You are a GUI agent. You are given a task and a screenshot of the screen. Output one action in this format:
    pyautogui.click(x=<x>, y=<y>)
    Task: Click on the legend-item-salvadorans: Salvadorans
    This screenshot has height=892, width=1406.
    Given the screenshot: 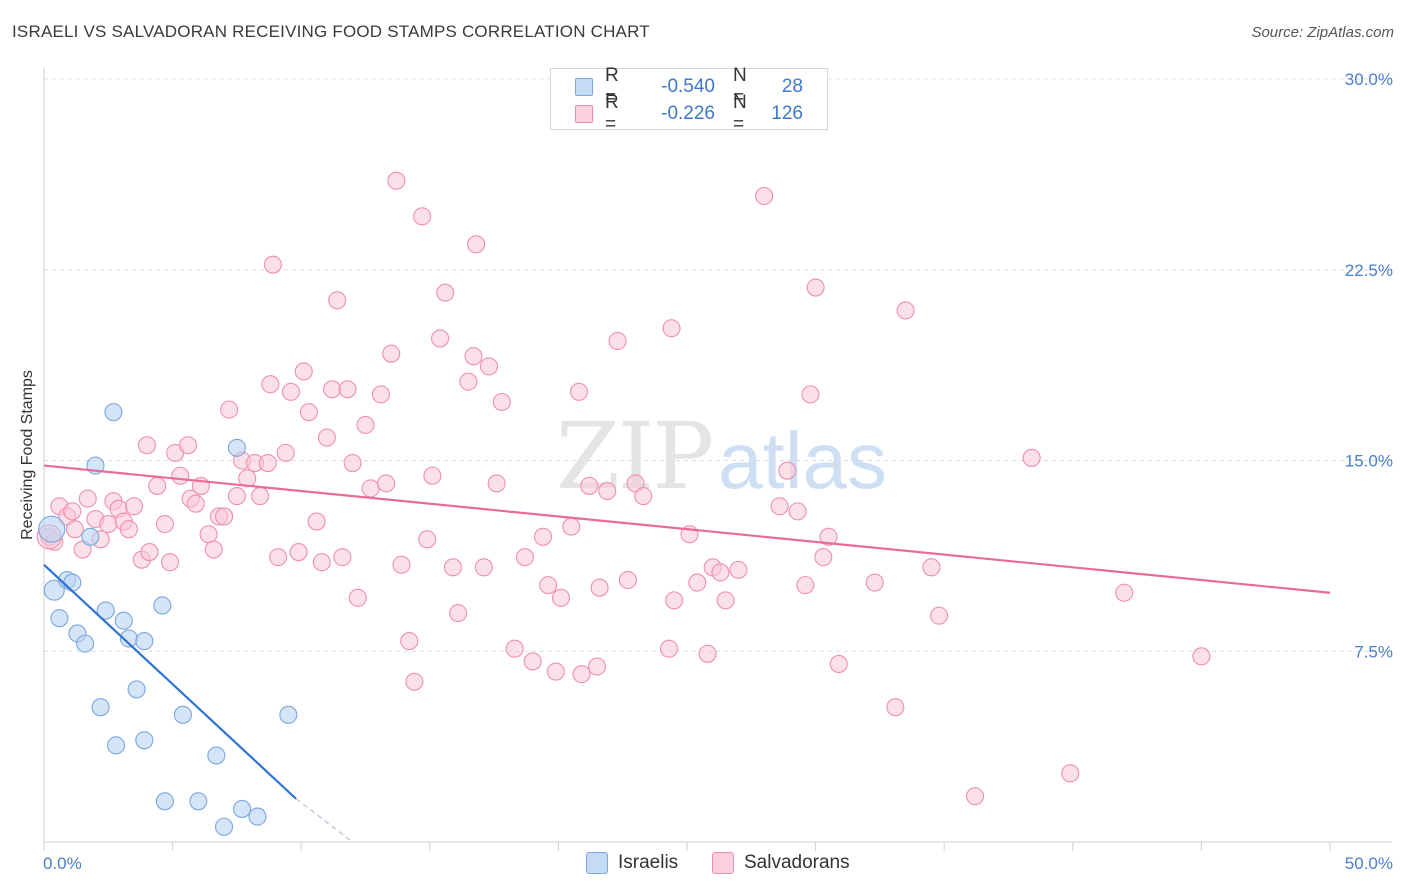 What is the action you would take?
    pyautogui.click(x=781, y=863)
    